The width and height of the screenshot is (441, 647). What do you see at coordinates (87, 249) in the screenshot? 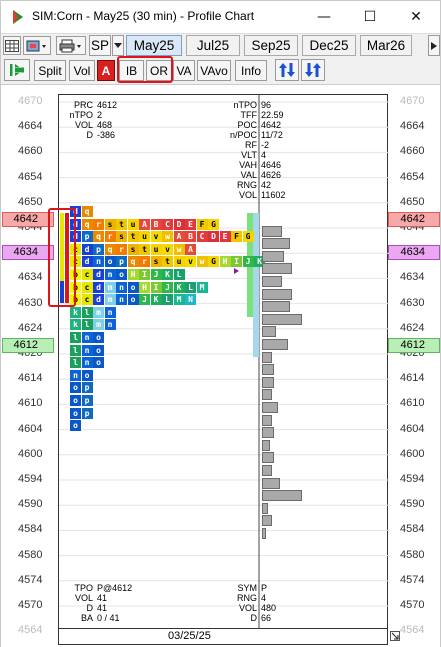
I see `tpo-letter: d` at bounding box center [87, 249].